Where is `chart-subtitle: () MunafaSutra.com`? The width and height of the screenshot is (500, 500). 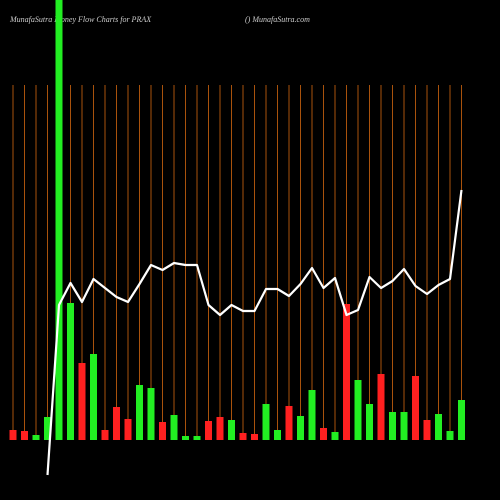
chart-subtitle: () MunafaSutra.com is located at coordinates (277, 19).